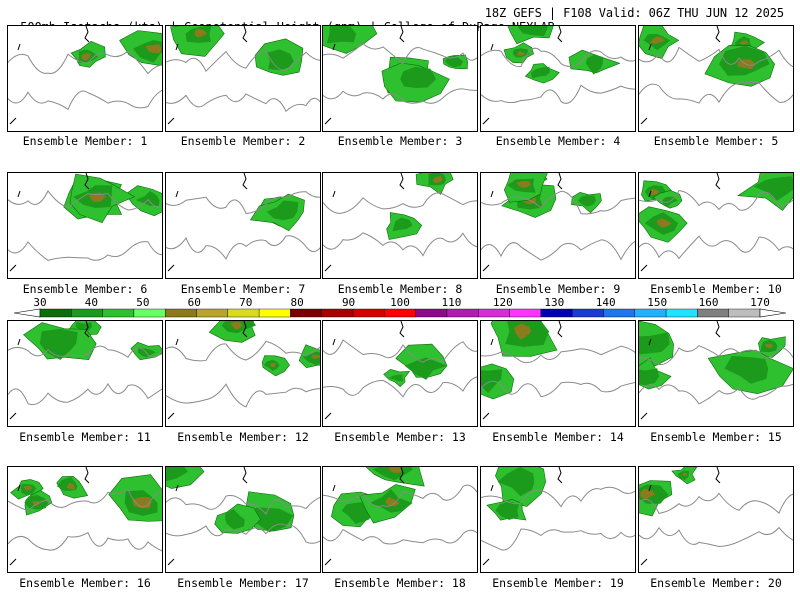 This screenshot has height=600, width=800. What do you see at coordinates (554, 302) in the screenshot?
I see `colorbar-tick-label: 130` at bounding box center [554, 302].